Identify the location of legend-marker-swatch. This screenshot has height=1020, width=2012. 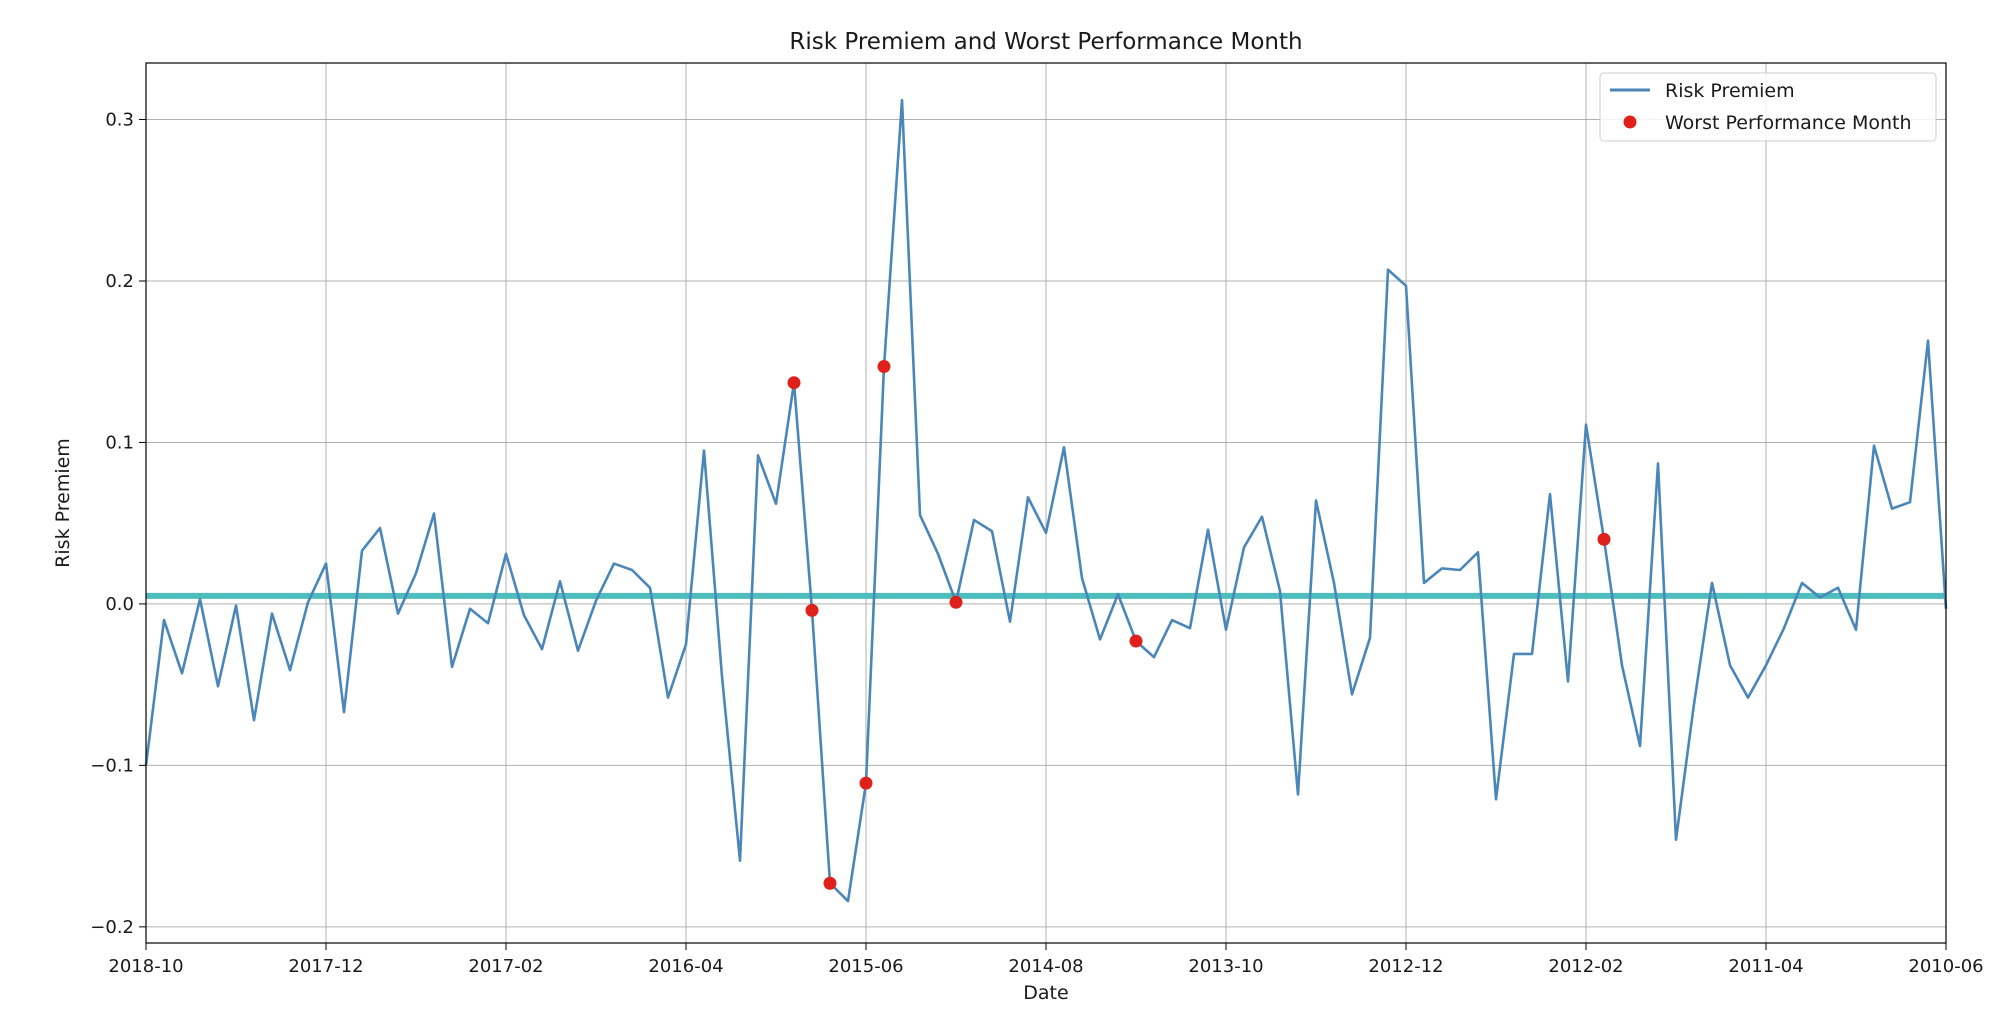
(1630, 122).